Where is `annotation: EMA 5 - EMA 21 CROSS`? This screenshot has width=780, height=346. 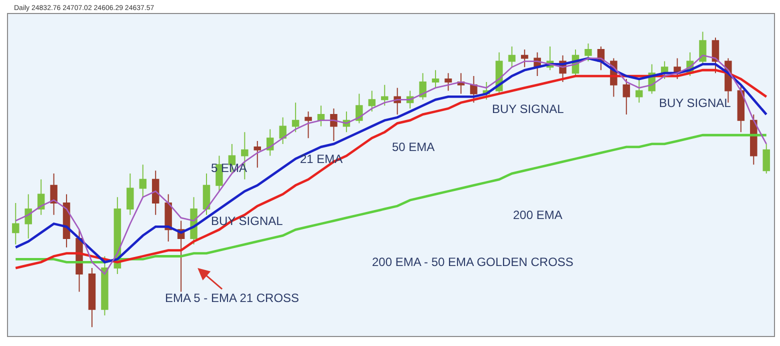 annotation: EMA 5 - EMA 21 CROSS is located at coordinates (232, 298).